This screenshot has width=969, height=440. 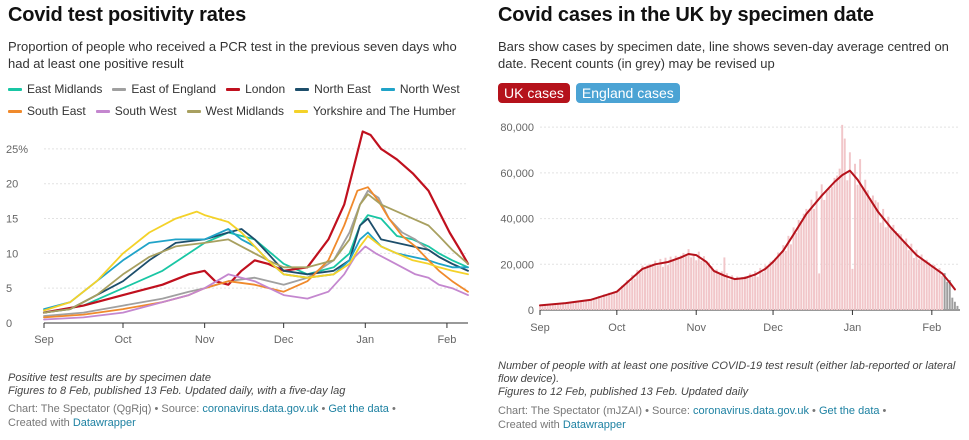 I want to click on cases-toggle-pills: UK cases England cases, so click(x=592, y=93).